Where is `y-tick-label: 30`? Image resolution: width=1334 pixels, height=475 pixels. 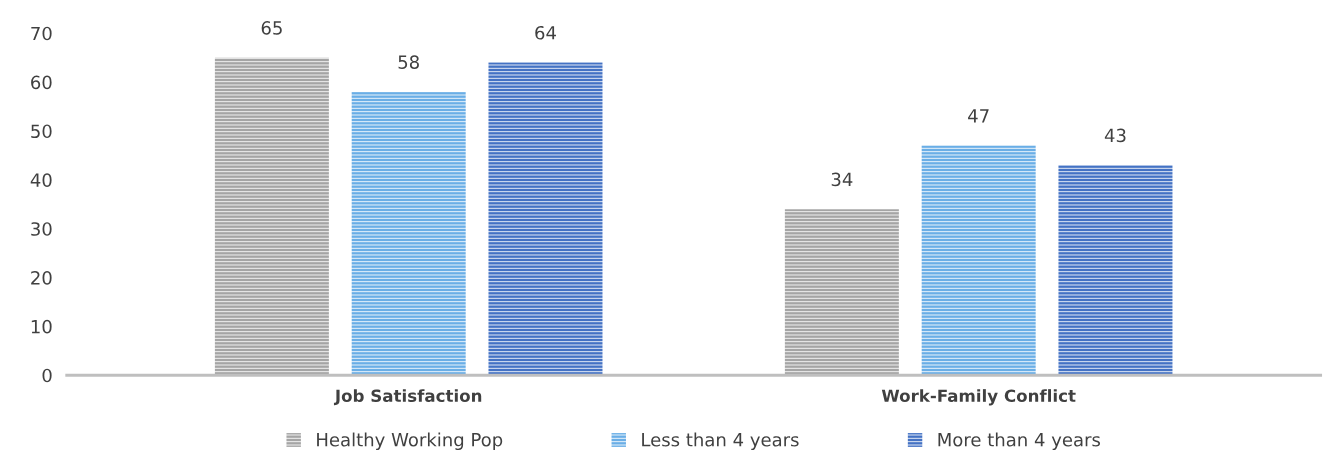 y-tick-label: 30 is located at coordinates (41, 229).